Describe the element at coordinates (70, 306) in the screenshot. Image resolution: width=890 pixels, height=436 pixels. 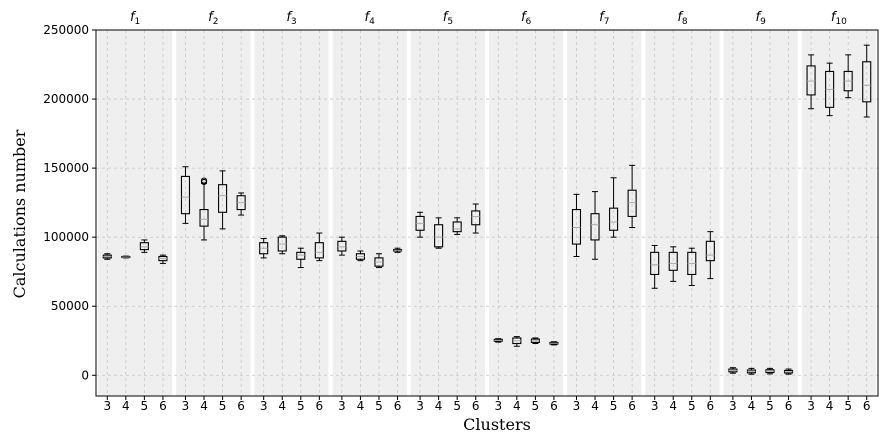
I see `y-tick-label: 50000` at that location.